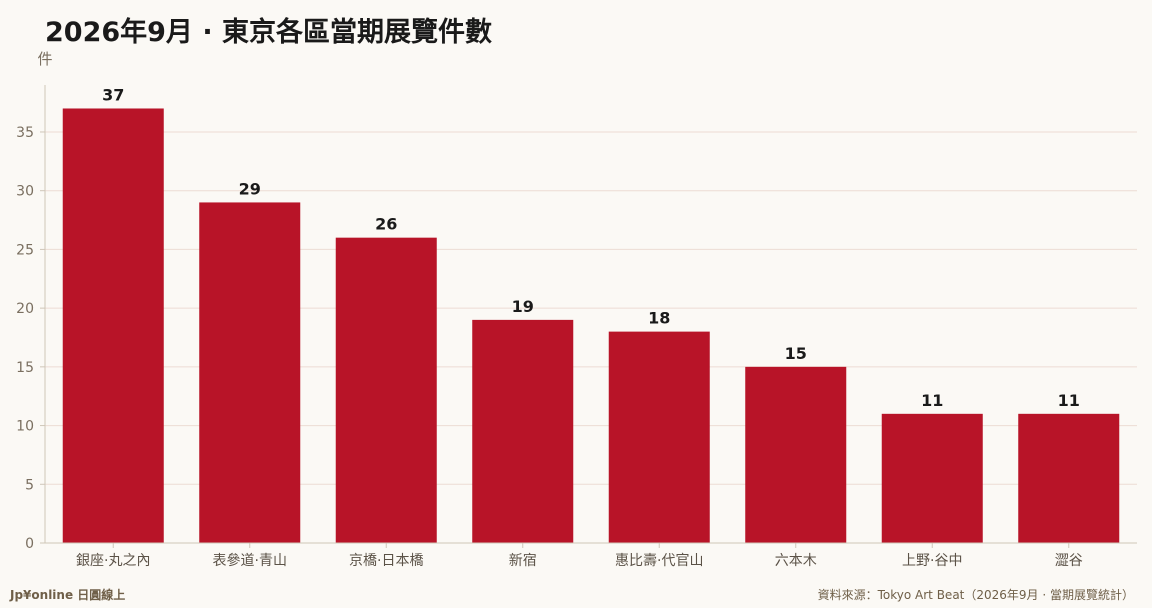 The height and width of the screenshot is (608, 1152). I want to click on y-tick-label: 35, so click(25, 133).